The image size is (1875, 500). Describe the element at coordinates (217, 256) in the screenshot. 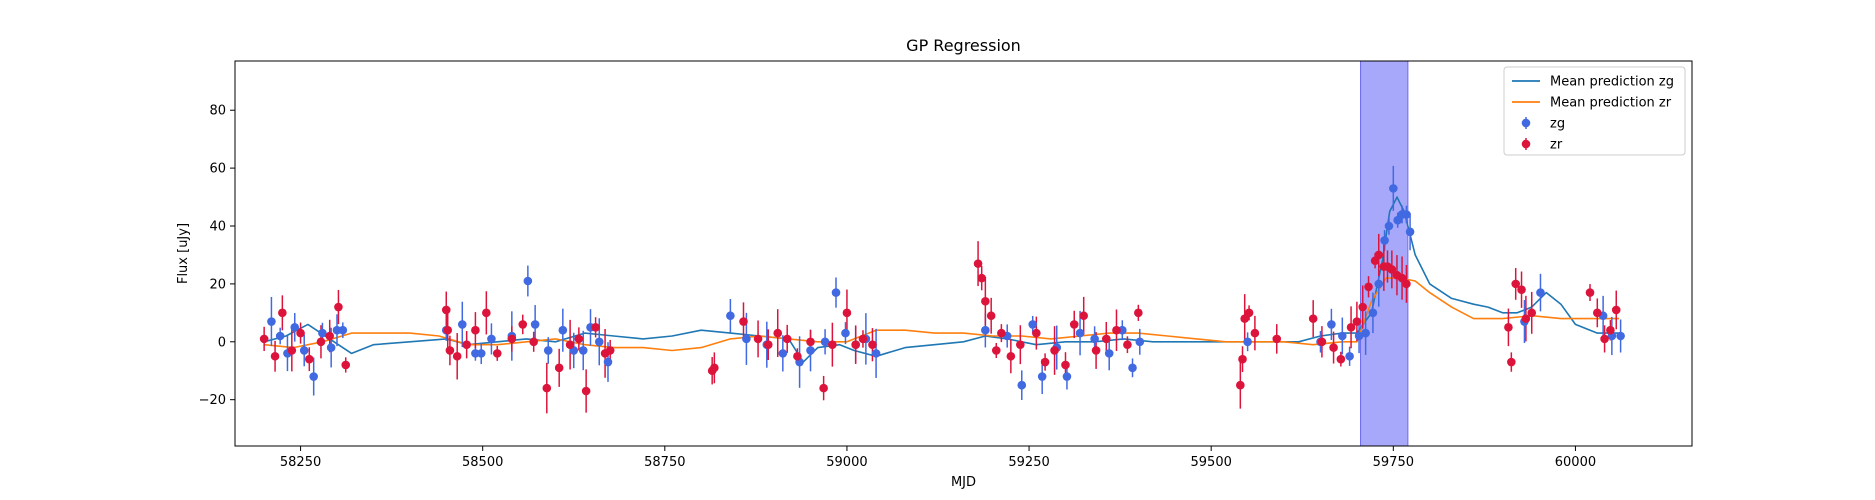

I see `y-axis-ticks: −20 0 20 40 60 80` at that location.